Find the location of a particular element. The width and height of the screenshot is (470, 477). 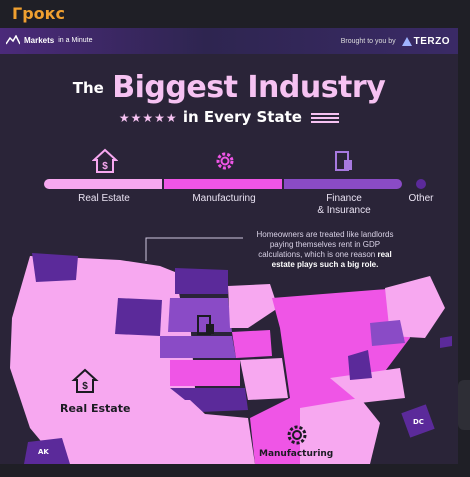

state-IA is located at coordinates (252, 344).